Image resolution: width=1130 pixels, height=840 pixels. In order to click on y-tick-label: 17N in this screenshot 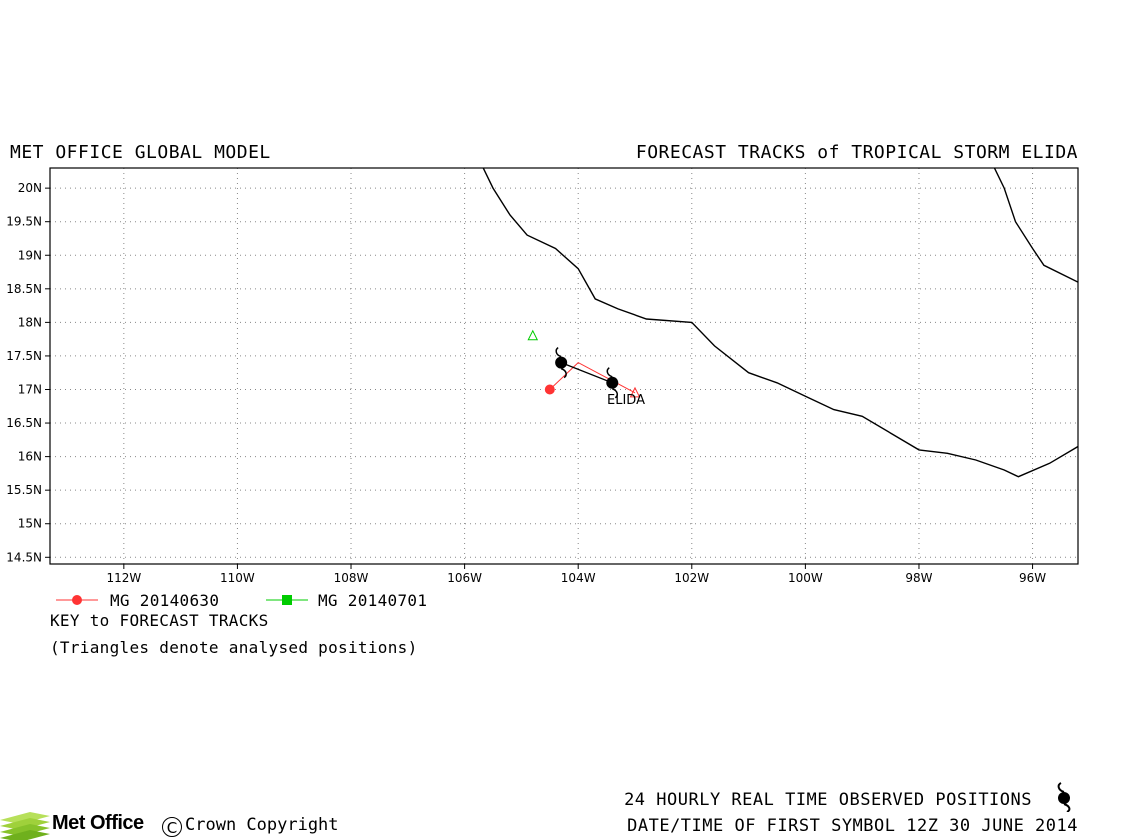, I will do `click(30, 389)`.